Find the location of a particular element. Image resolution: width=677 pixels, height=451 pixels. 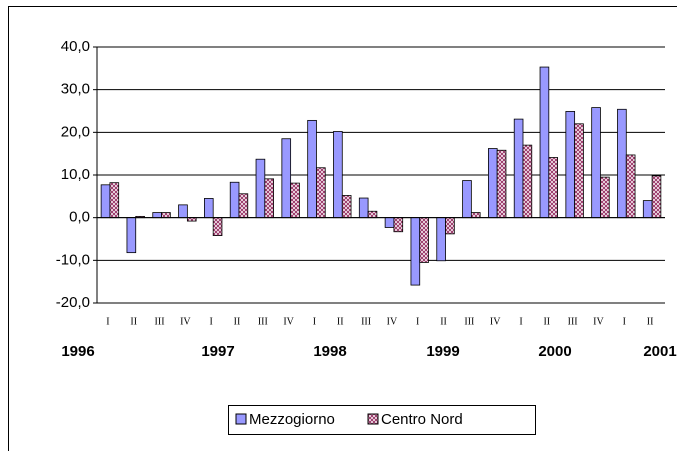

y-tick-label: -10,0 is located at coordinates (73, 259).